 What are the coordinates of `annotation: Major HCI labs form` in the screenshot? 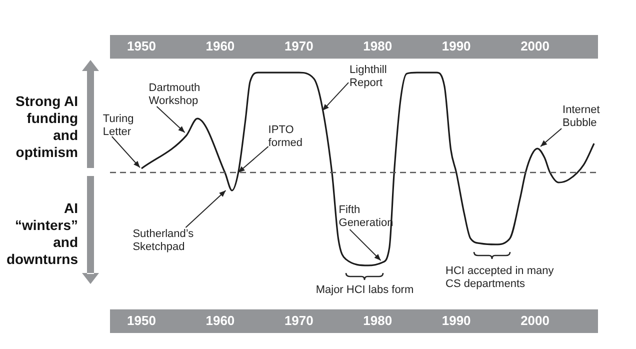 It's located at (365, 290).